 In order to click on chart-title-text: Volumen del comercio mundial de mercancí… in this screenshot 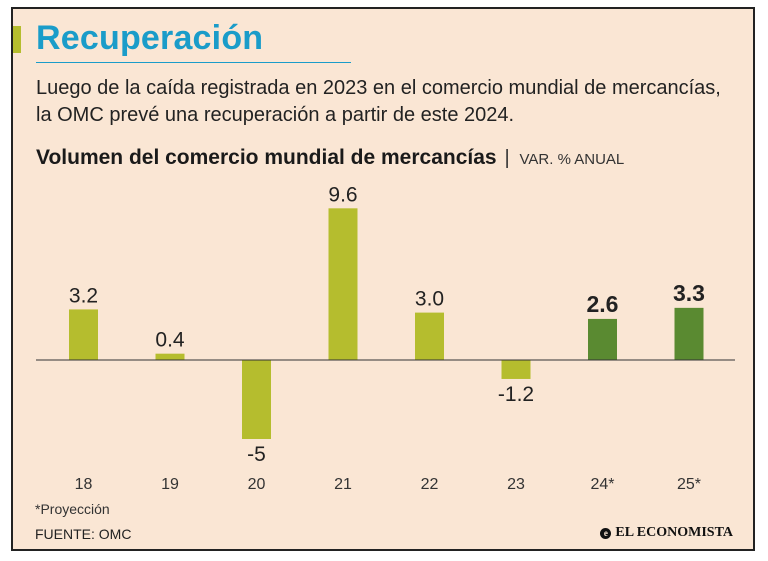, I will do `click(266, 157)`.